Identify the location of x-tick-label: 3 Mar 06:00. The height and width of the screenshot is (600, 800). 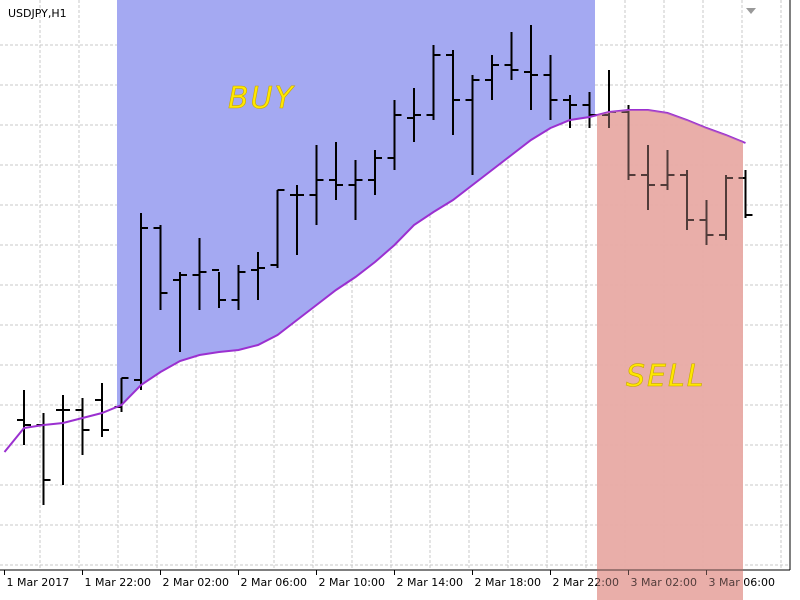
(742, 582).